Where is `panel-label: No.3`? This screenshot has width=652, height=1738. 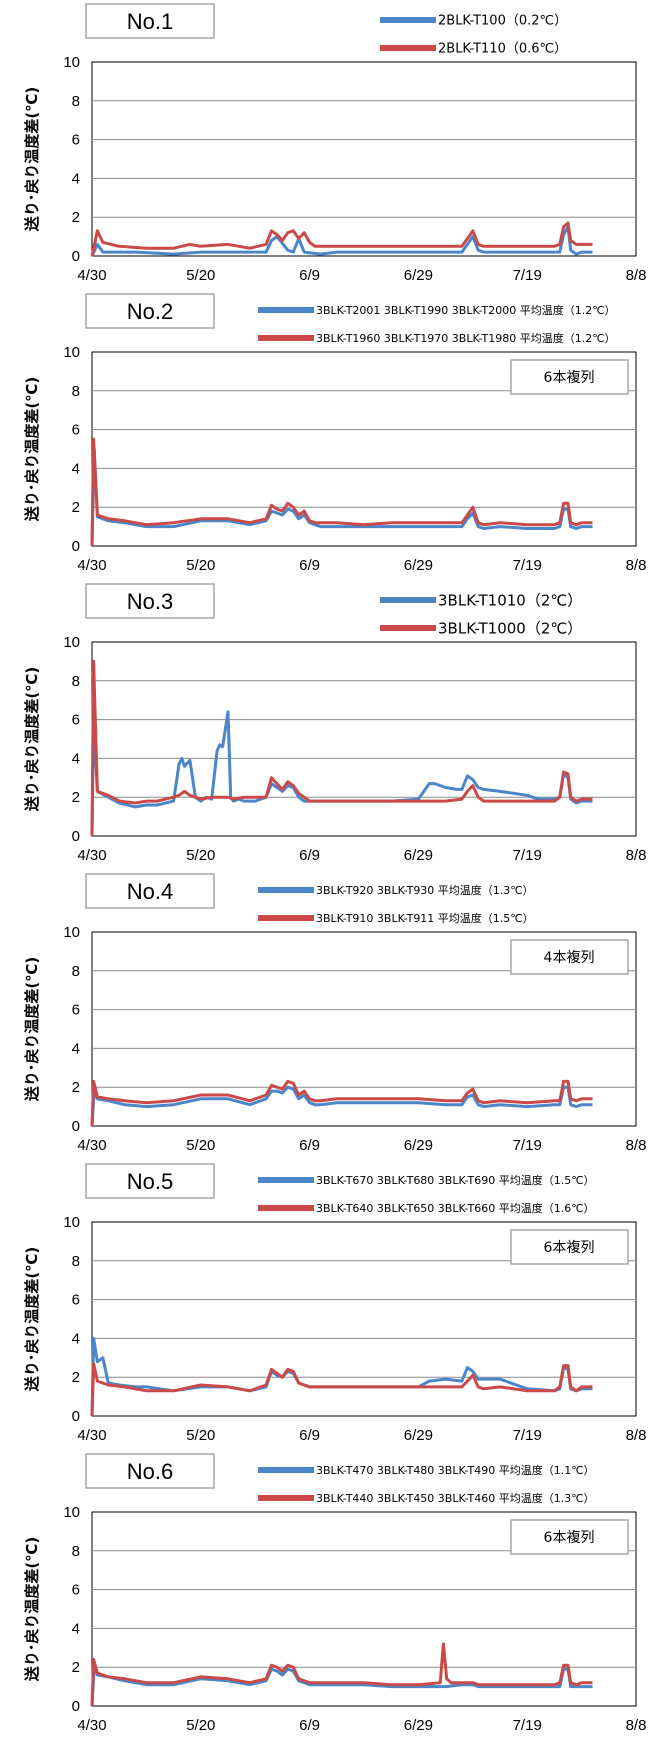 panel-label: No.3 is located at coordinates (150, 601).